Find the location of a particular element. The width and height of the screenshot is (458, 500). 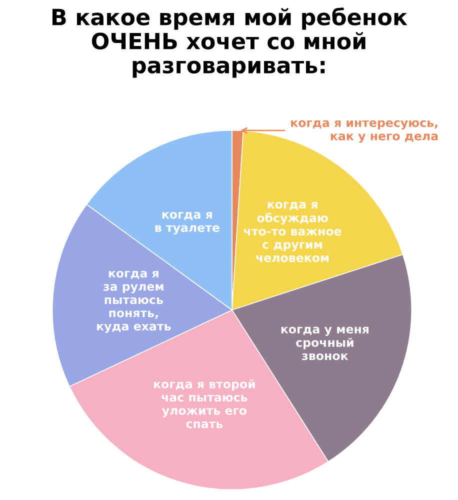

slice-label: когда я обсуждаю что-то важное с другим человеком is located at coordinates (293, 232).